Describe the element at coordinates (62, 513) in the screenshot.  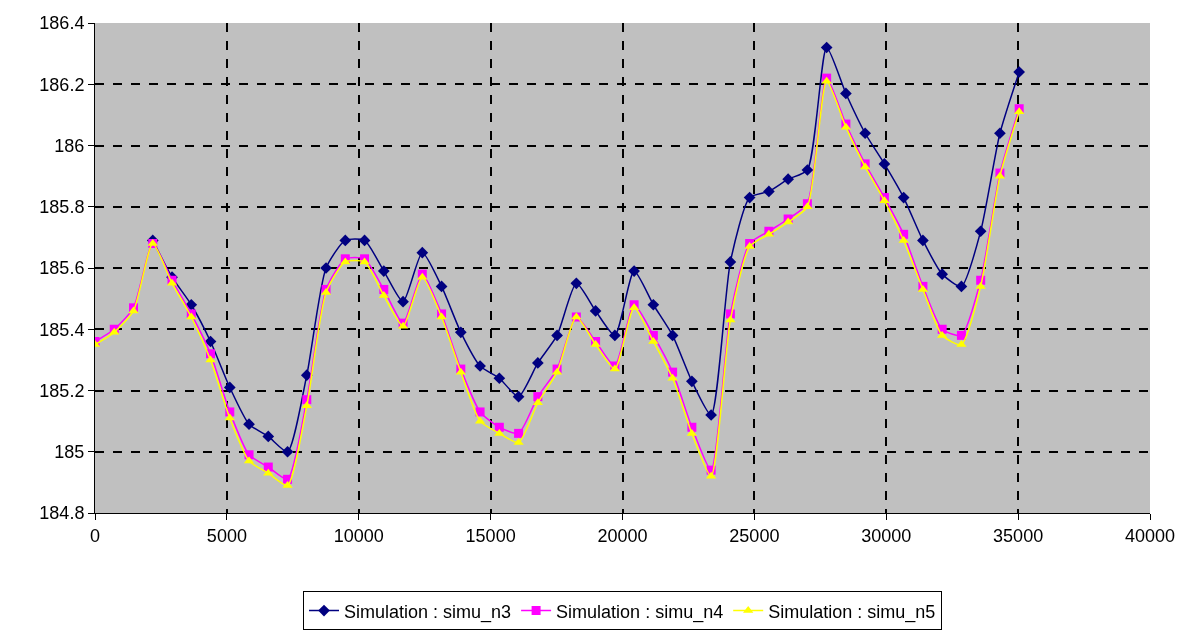
I see `y-tick-label: 184.8` at that location.